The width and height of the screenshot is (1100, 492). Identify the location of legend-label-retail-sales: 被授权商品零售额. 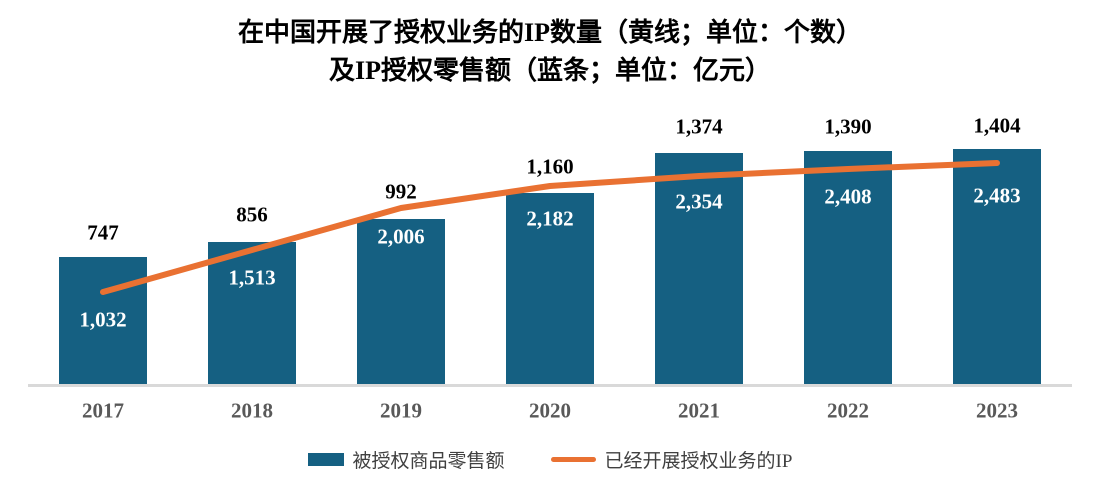
(428, 461).